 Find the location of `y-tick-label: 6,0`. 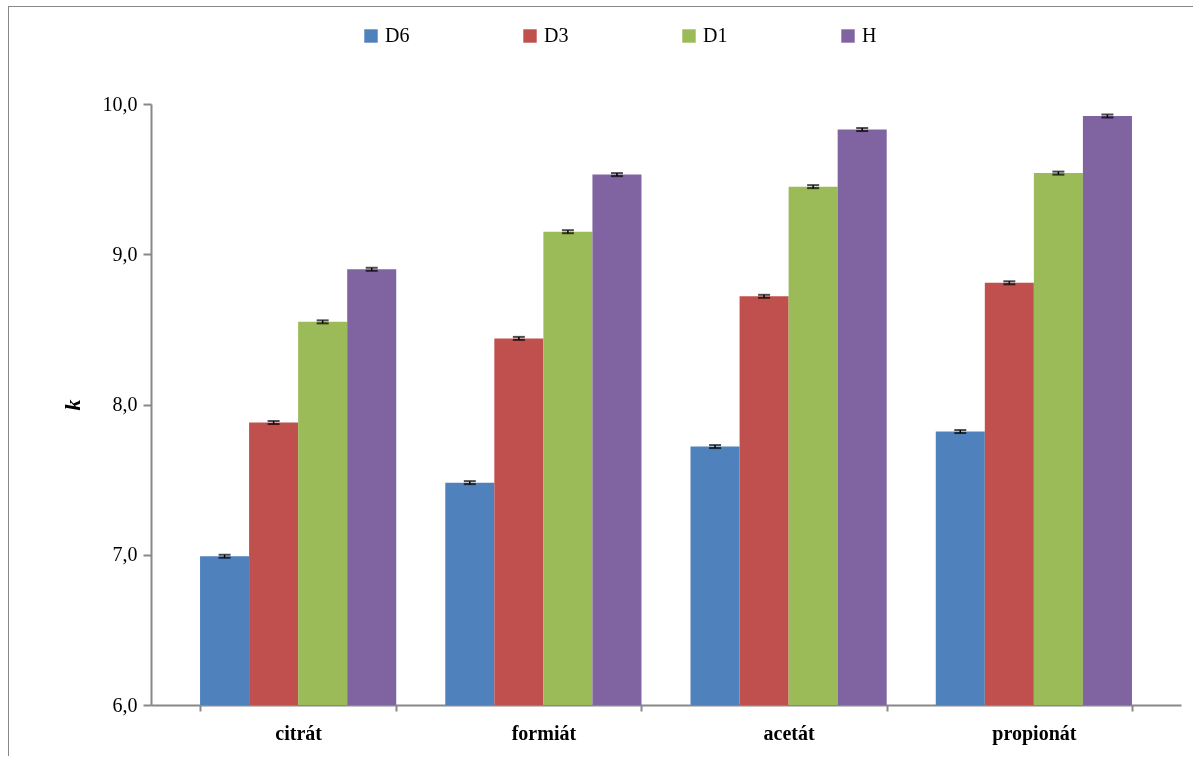

y-tick-label: 6,0 is located at coordinates (125, 704).